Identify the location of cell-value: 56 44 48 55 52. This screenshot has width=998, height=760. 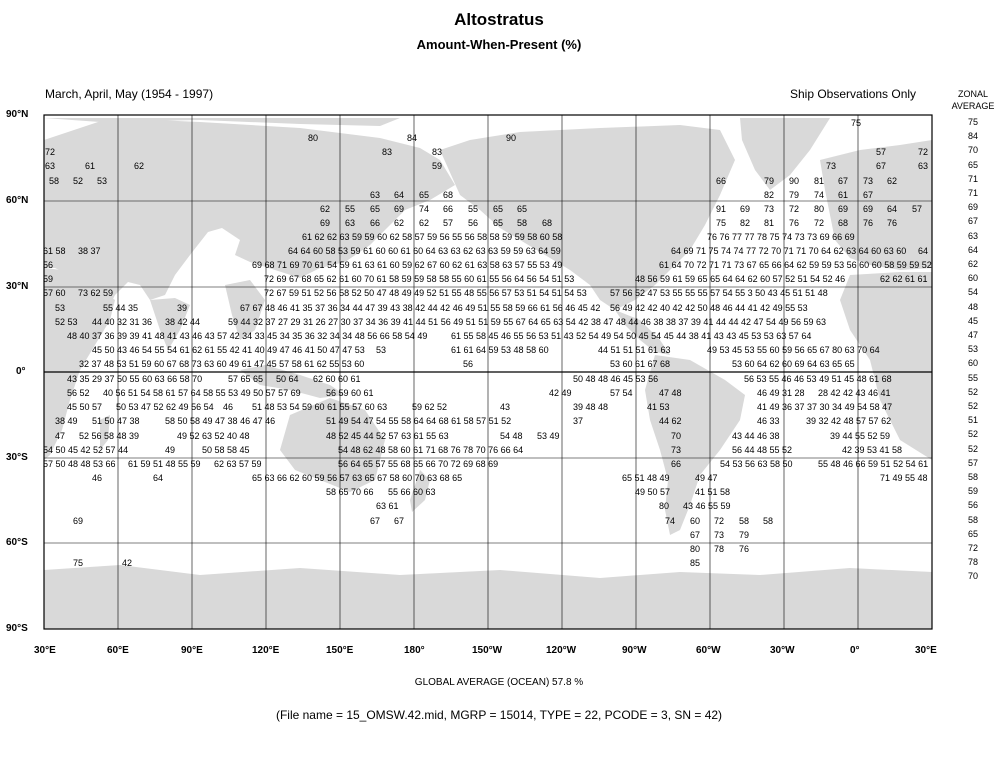
(762, 450).